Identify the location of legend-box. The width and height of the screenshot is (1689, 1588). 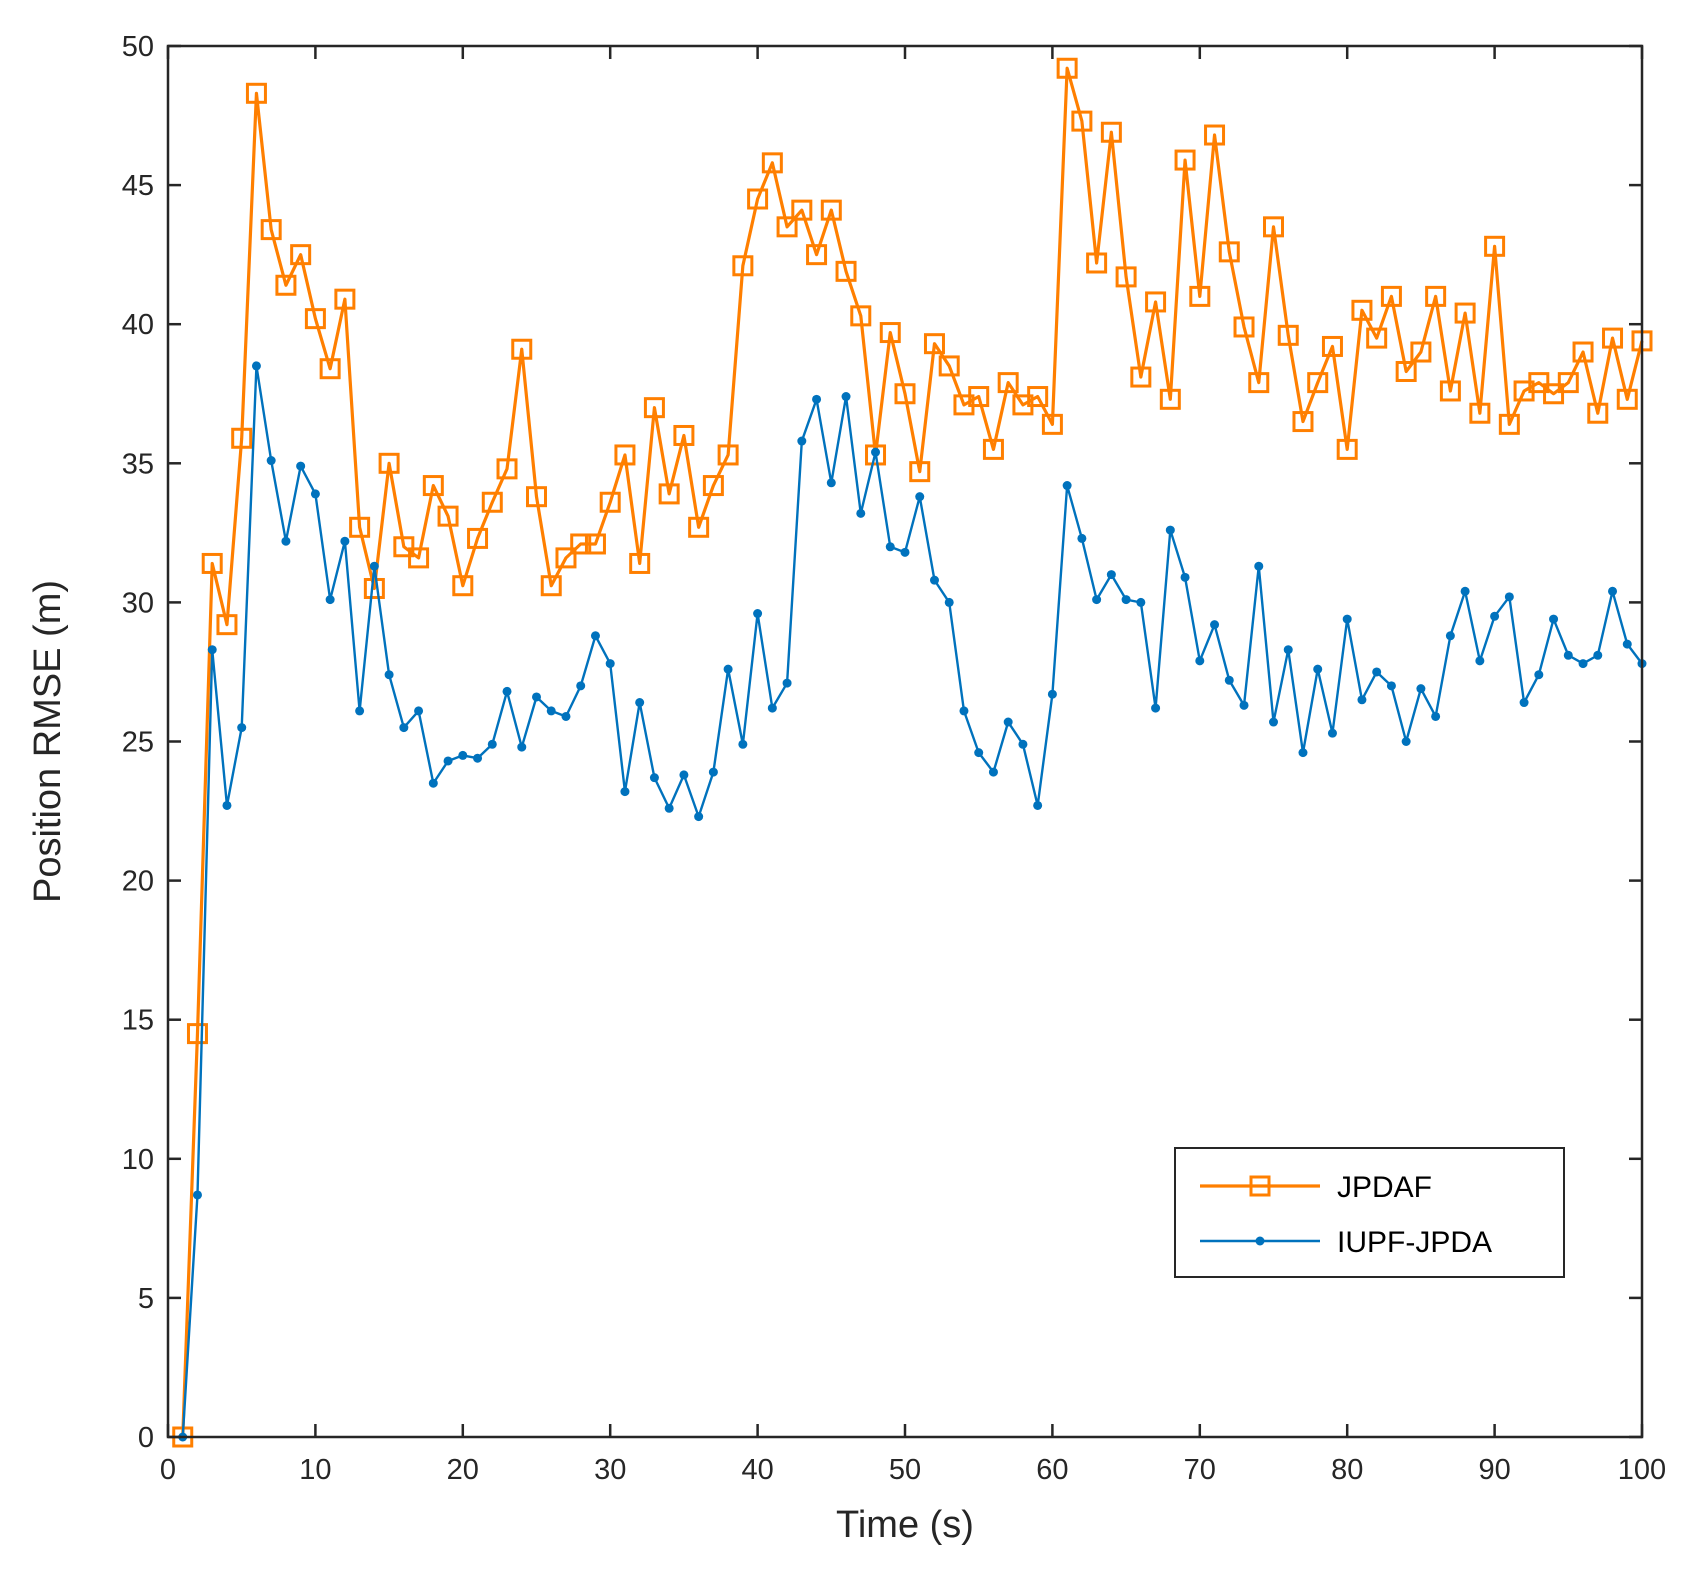
(1369, 1212).